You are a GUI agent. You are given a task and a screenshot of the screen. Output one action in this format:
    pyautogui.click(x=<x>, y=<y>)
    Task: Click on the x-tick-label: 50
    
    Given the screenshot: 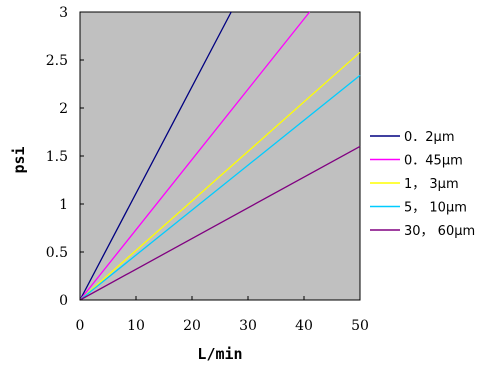 What is the action you would take?
    pyautogui.click(x=360, y=326)
    